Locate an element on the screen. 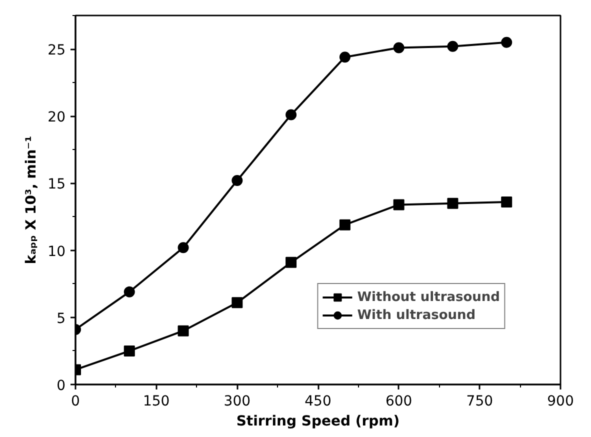 The height and width of the screenshot is (437, 591). legend-label: With ultrasound is located at coordinates (416, 315).